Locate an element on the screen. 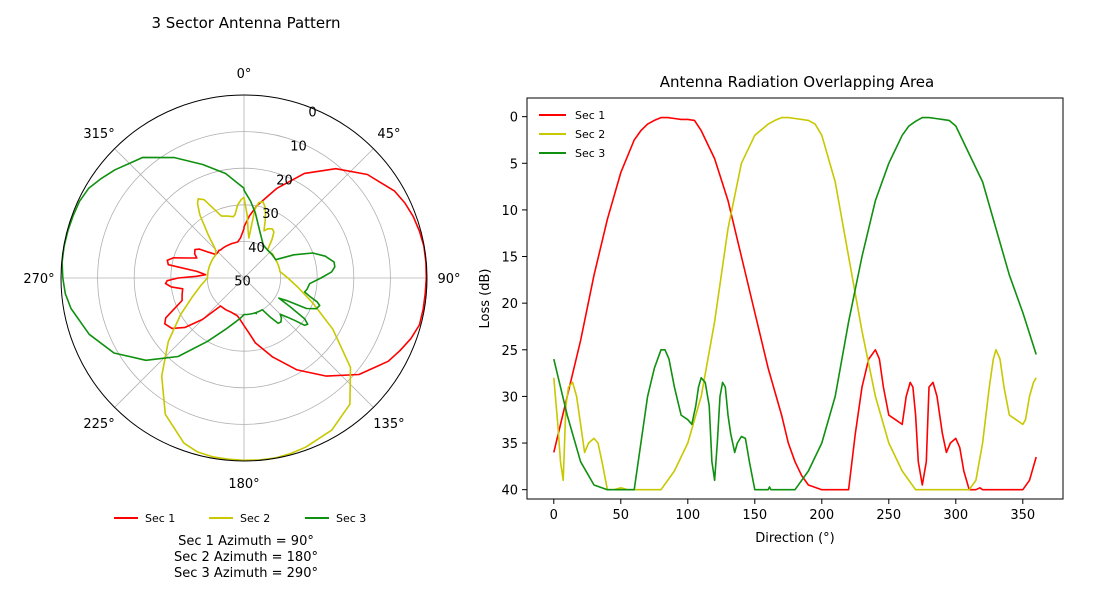 The height and width of the screenshot is (602, 1093). y-tick-label: 15 is located at coordinates (509, 258).